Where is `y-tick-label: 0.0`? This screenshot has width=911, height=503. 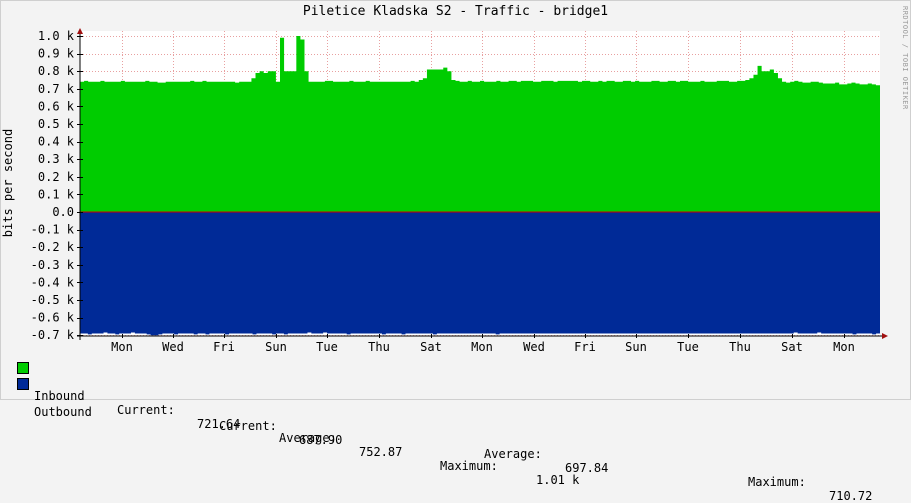
y-tick-label: 0.0 is located at coordinates (63, 212).